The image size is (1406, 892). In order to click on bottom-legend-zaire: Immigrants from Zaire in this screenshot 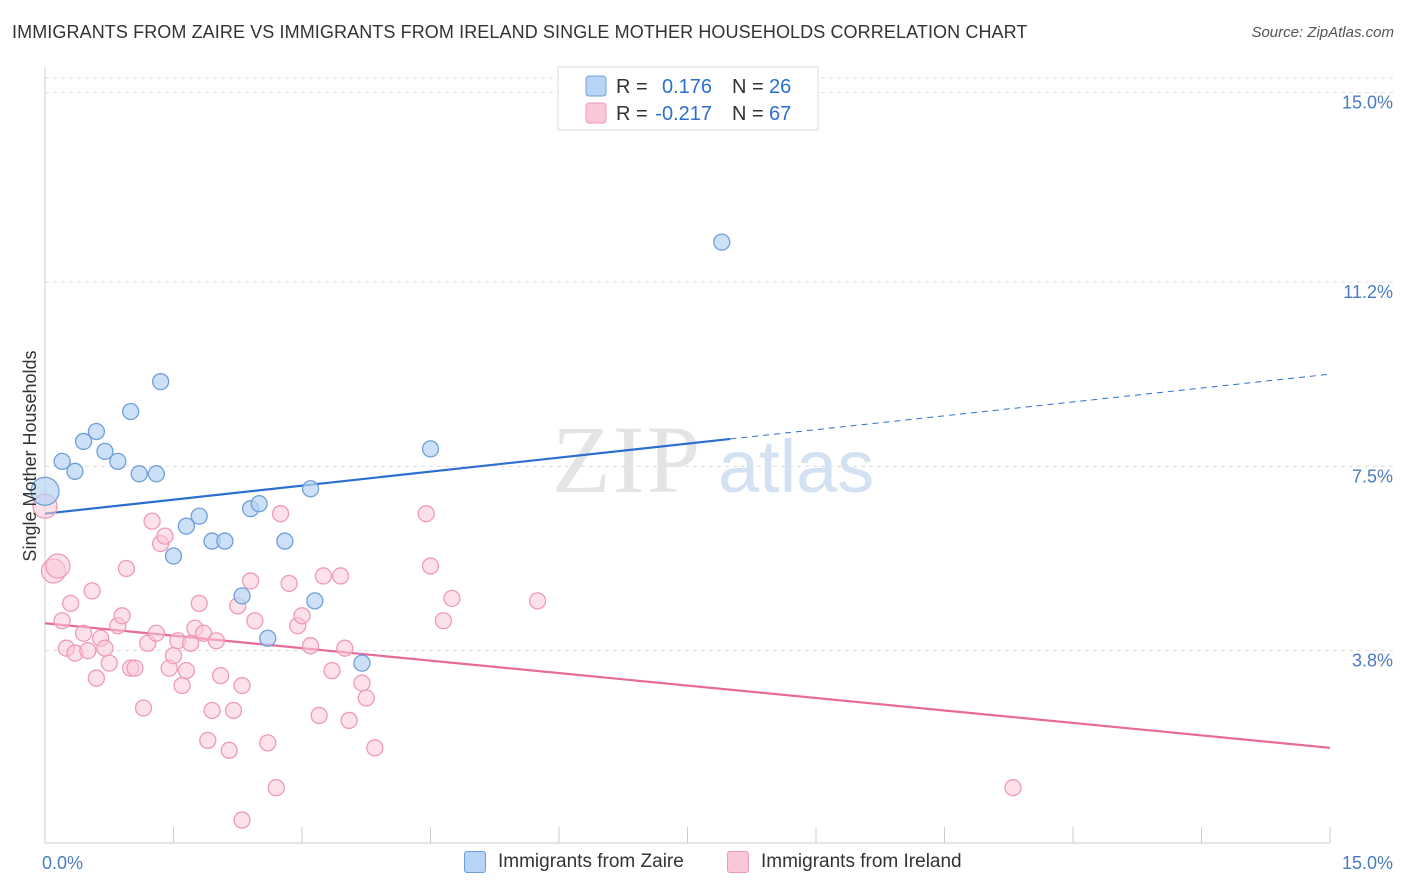, I will do `click(574, 862)`.